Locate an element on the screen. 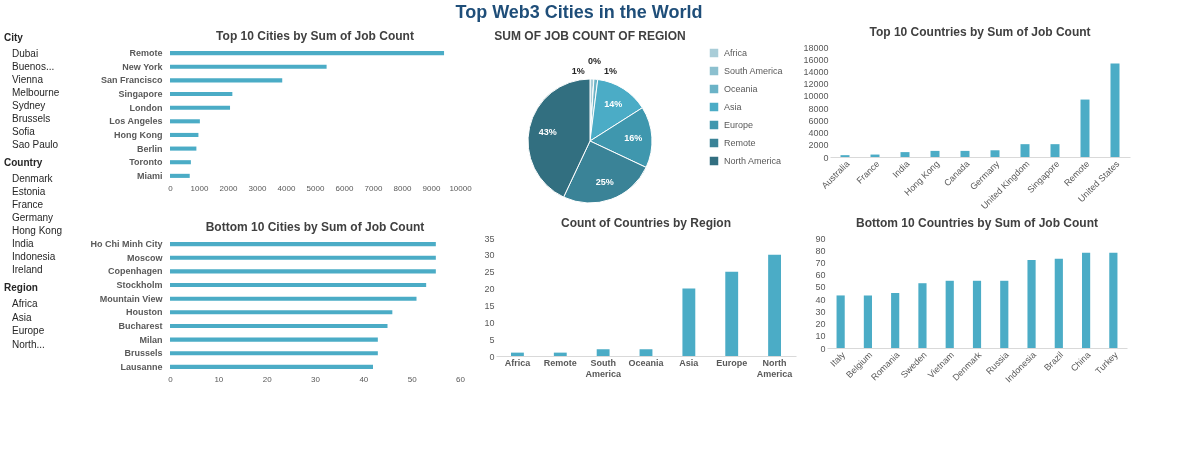 Image resolution: width=1200 pixels, height=450 pixels. chart-title: Count of Countries by Region is located at coordinates (646, 223).